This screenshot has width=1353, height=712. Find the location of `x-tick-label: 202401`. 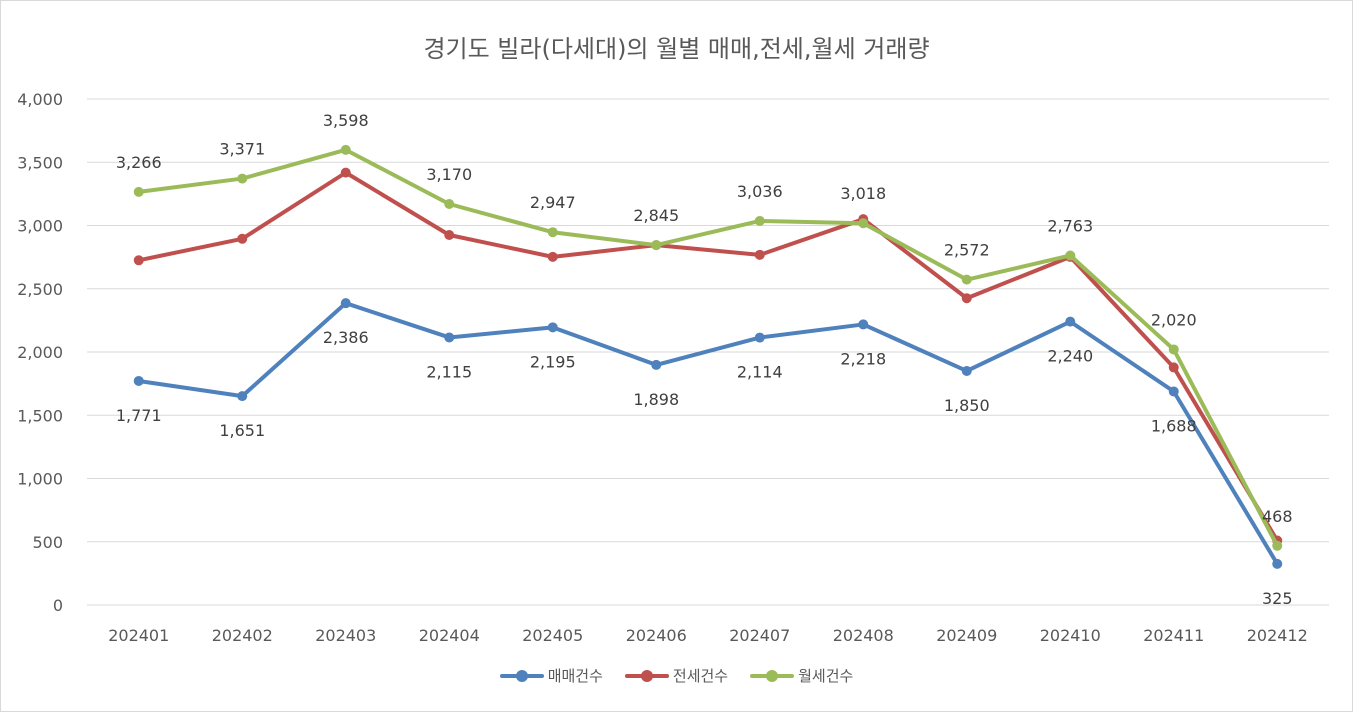

x-tick-label: 202401 is located at coordinates (138, 635).